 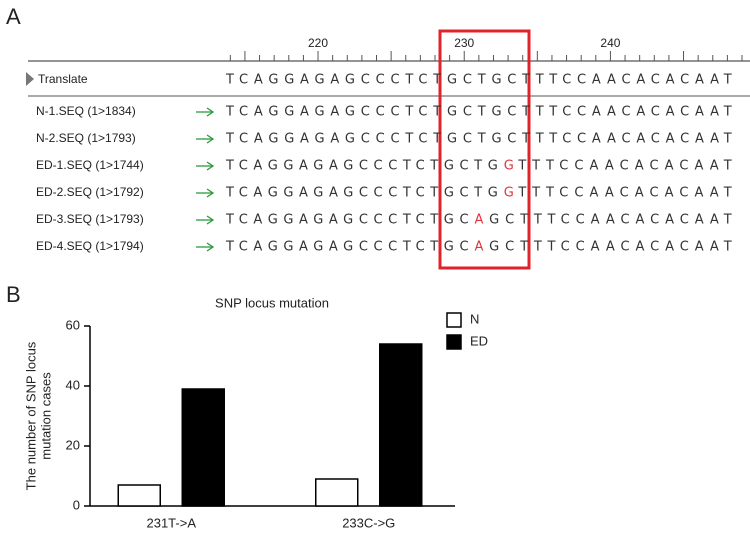 I want to click on ruler-label: 240, so click(x=610, y=43).